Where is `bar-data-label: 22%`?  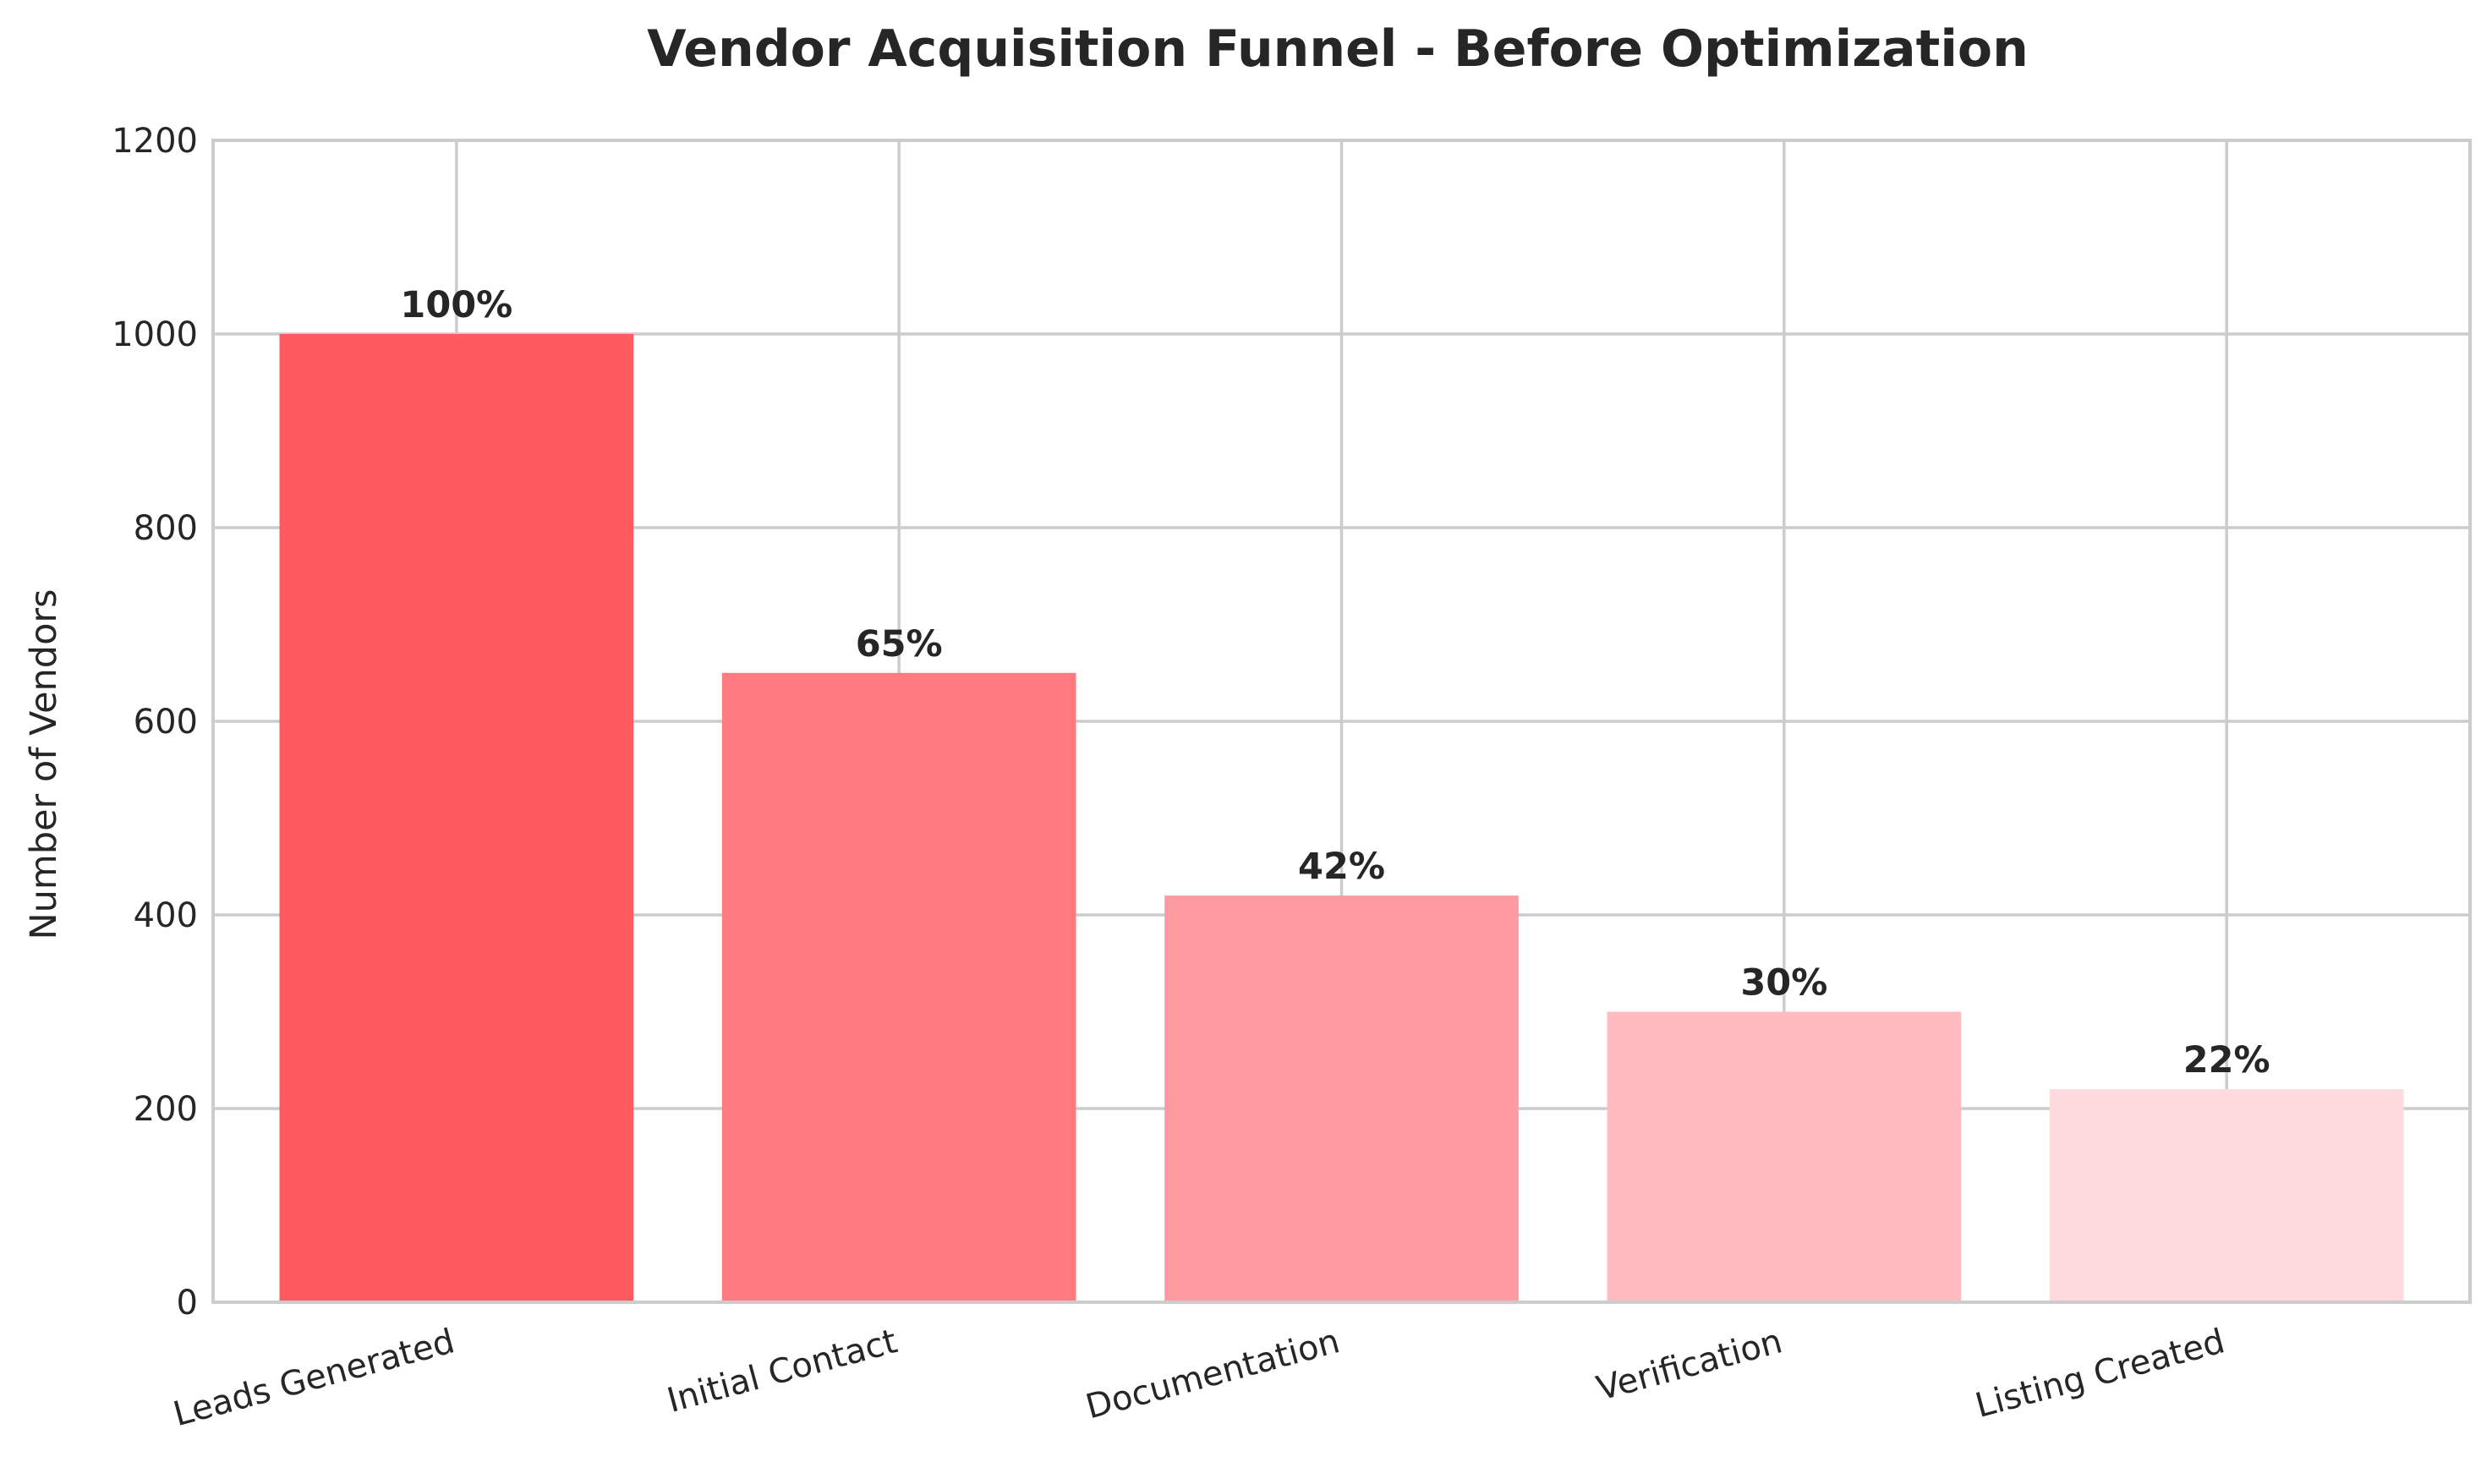 bar-data-label: 22% is located at coordinates (2226, 1060).